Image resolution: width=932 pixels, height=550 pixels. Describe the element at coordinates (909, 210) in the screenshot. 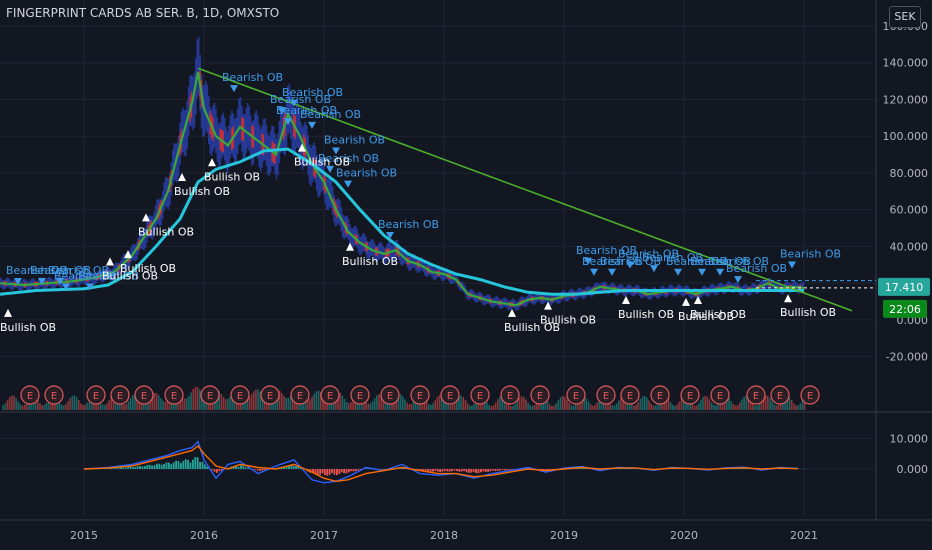

I see `price-tick-label: 60.000` at that location.